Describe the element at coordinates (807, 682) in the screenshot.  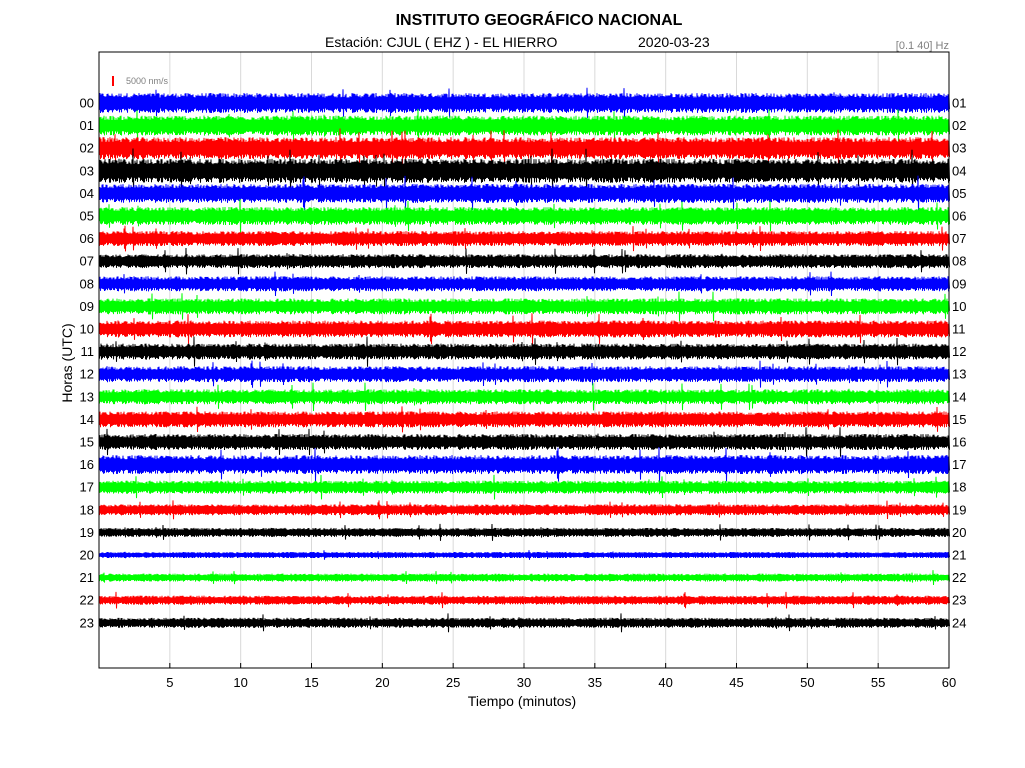
I see `x-tick-label: 50` at that location.